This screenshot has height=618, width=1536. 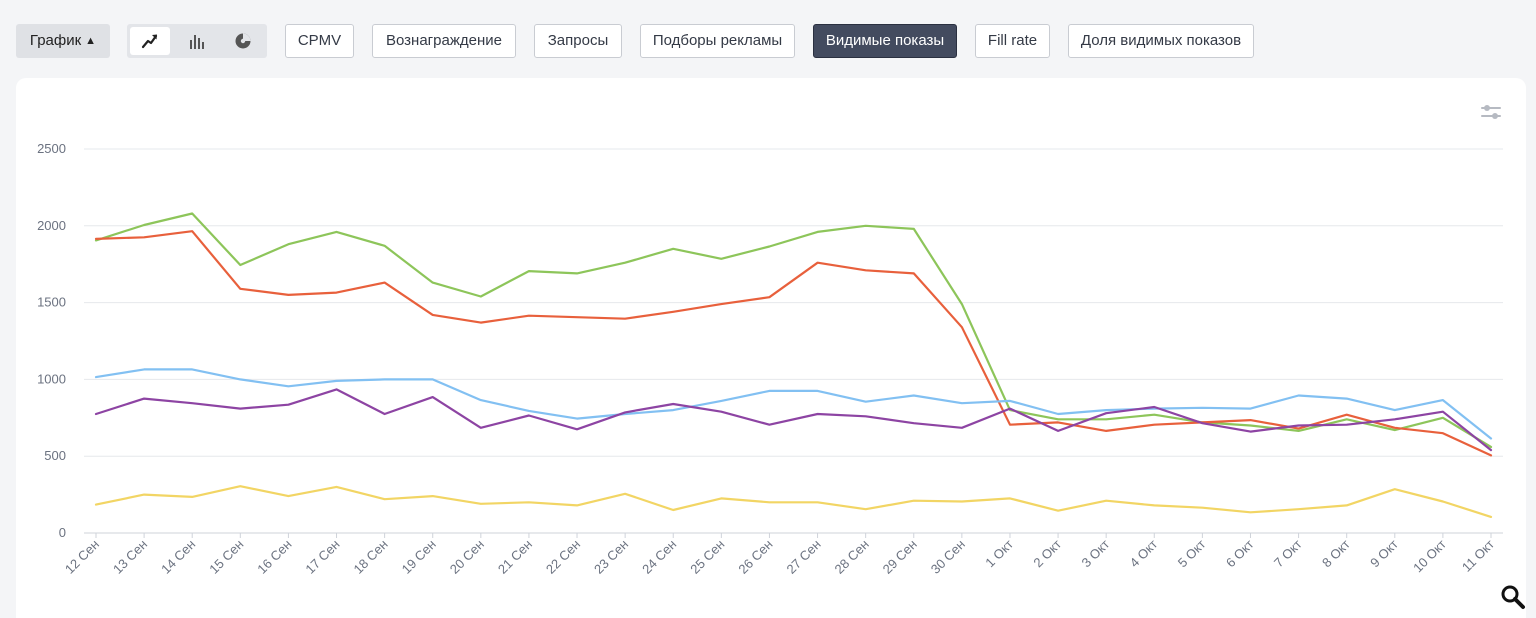 What do you see at coordinates (900, 557) in the screenshot?
I see `x-tick-label: 29 Сен` at bounding box center [900, 557].